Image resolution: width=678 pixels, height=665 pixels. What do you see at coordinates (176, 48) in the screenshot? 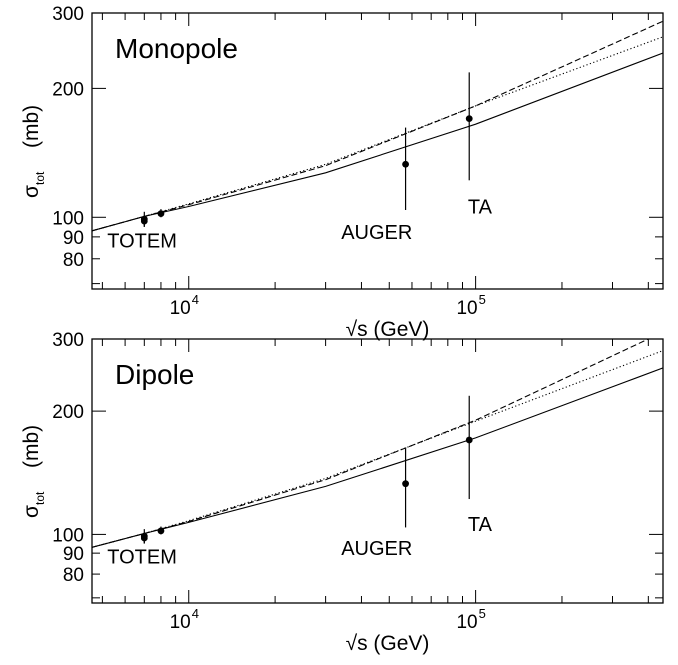
I see `panel-title: Monopole` at bounding box center [176, 48].